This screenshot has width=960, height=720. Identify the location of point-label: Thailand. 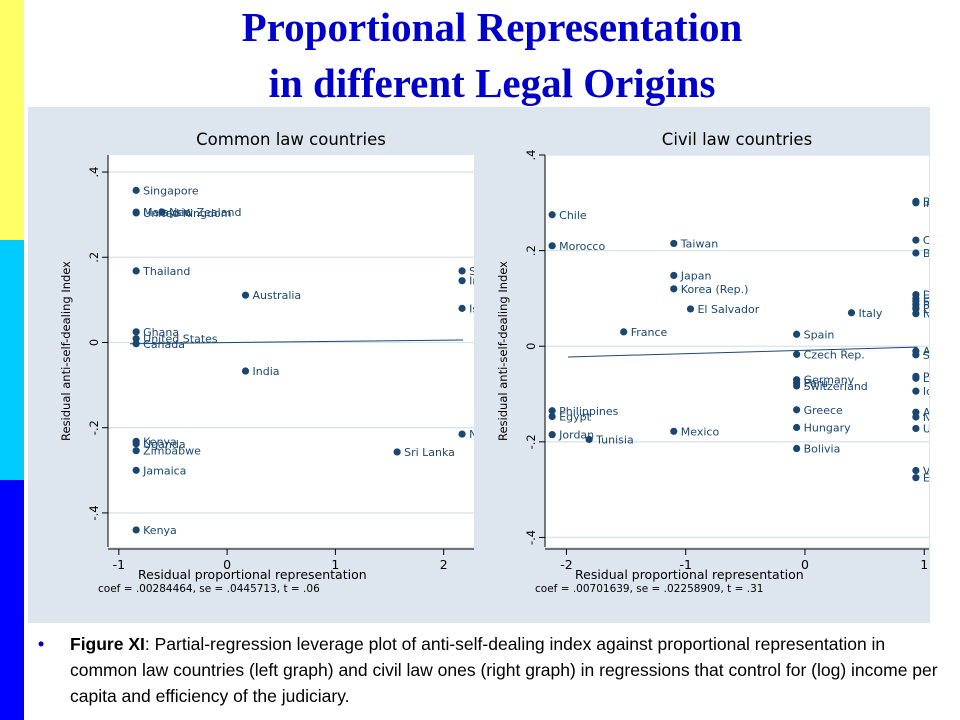
(166, 271).